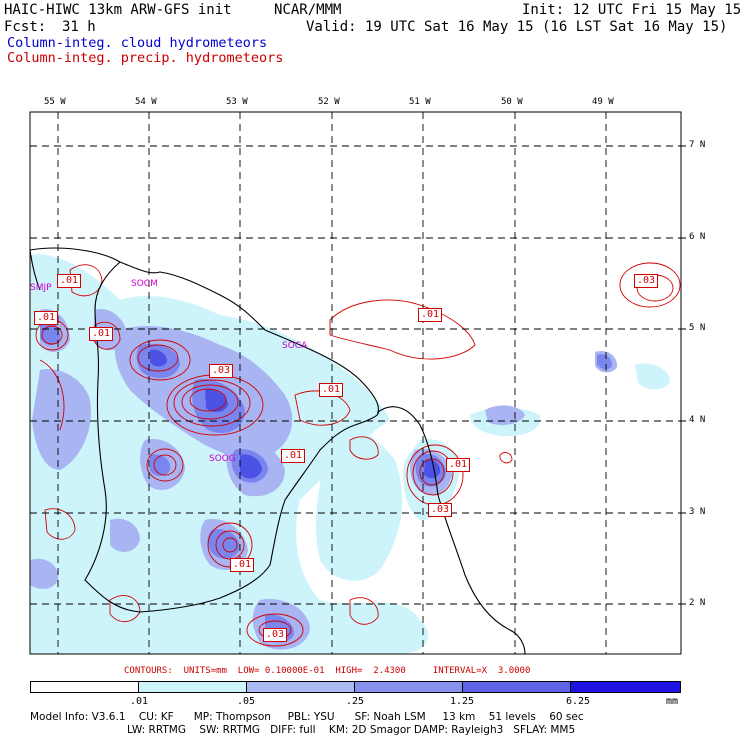 This screenshot has width=740, height=740. I want to click on lon-label-52w: 52 W, so click(329, 102).